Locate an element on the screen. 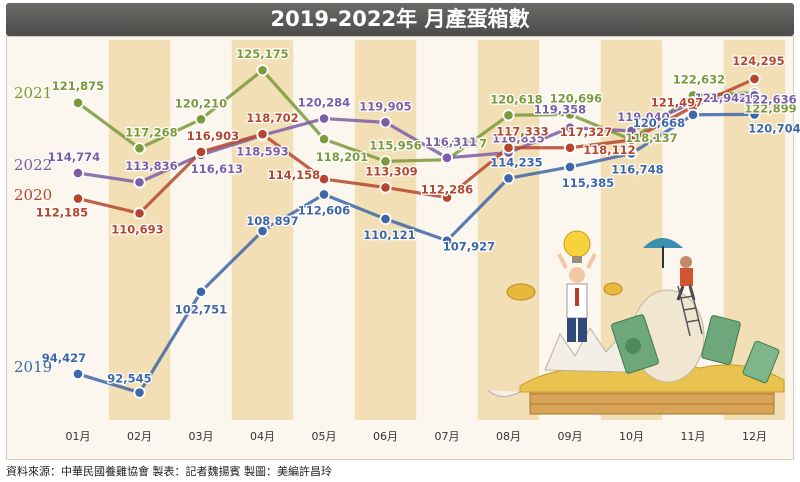  data-label: 117,327 is located at coordinates (586, 132).